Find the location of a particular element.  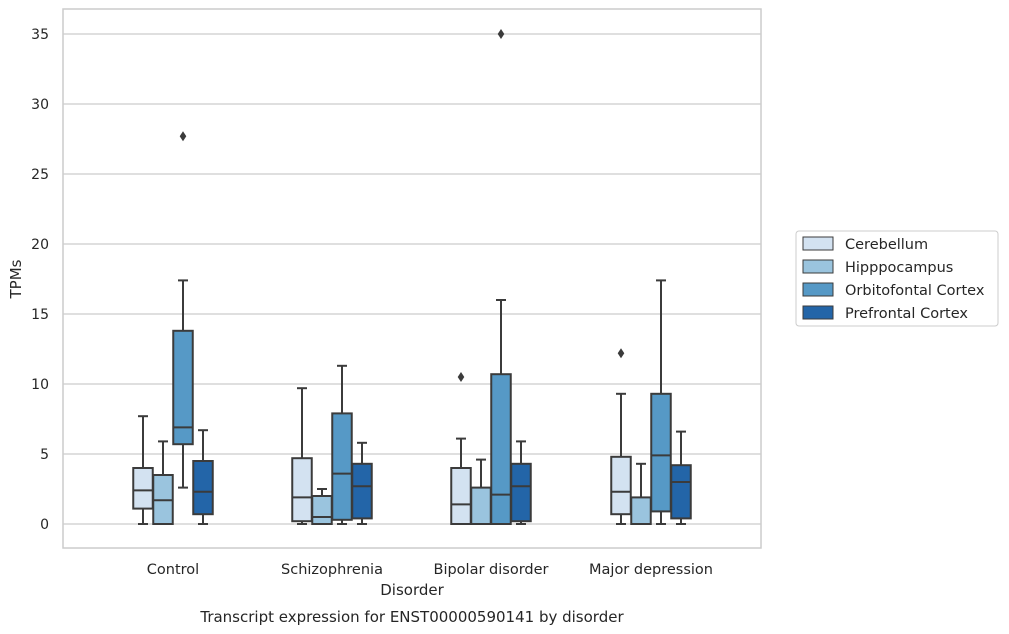

y-tick-label: 30 is located at coordinates (40, 105).